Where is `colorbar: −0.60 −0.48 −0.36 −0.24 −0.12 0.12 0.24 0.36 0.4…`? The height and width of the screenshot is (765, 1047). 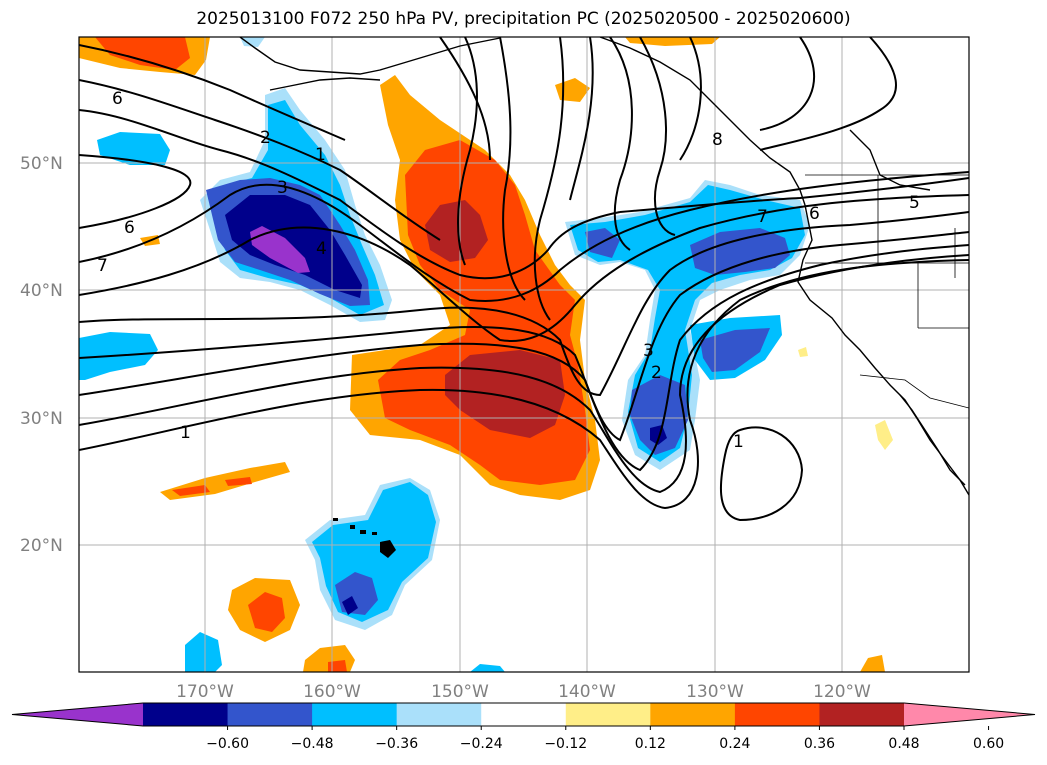 colorbar: −0.60 −0.48 −0.36 −0.24 −0.12 0.12 0.24 0.36 0.4… is located at coordinates (523, 727).